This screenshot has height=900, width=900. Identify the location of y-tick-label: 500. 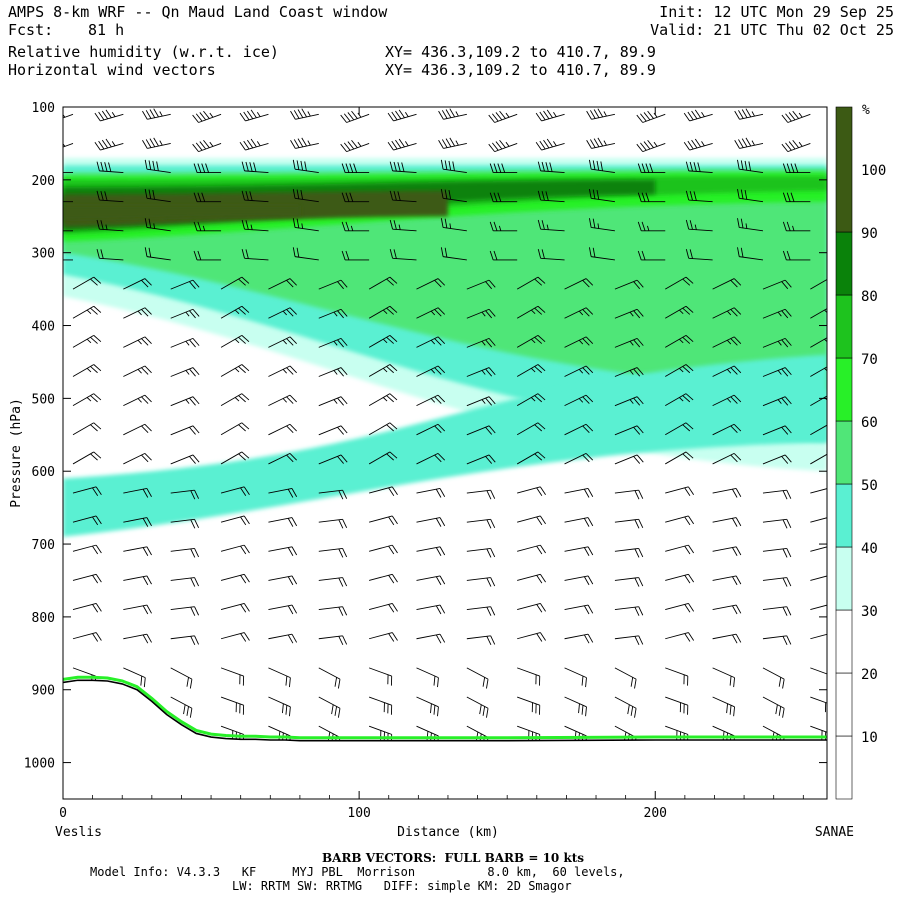
(43, 399).